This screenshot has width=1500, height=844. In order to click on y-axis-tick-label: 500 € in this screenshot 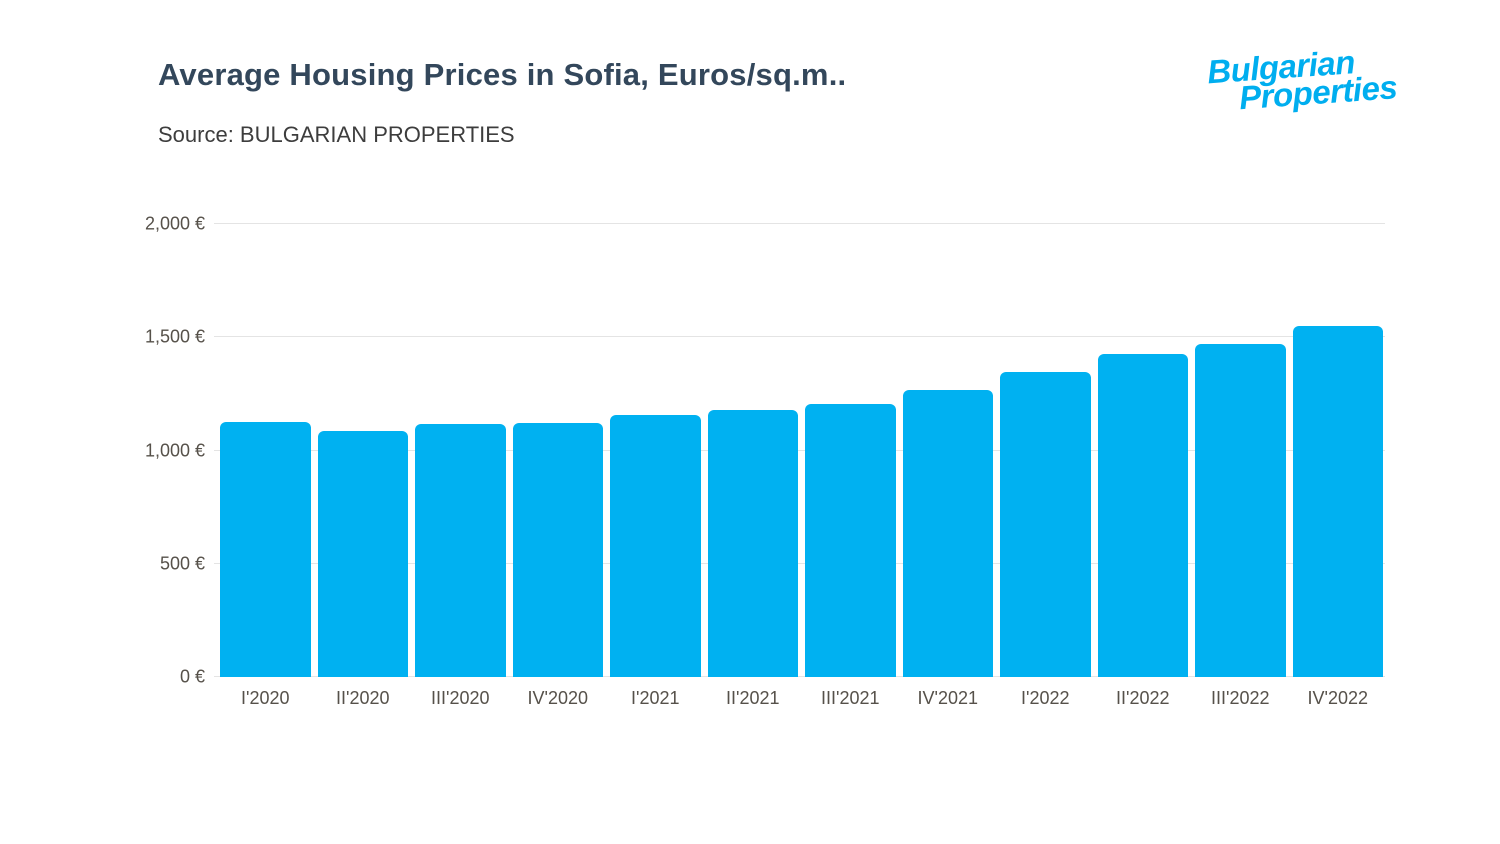, I will do `click(182, 563)`.